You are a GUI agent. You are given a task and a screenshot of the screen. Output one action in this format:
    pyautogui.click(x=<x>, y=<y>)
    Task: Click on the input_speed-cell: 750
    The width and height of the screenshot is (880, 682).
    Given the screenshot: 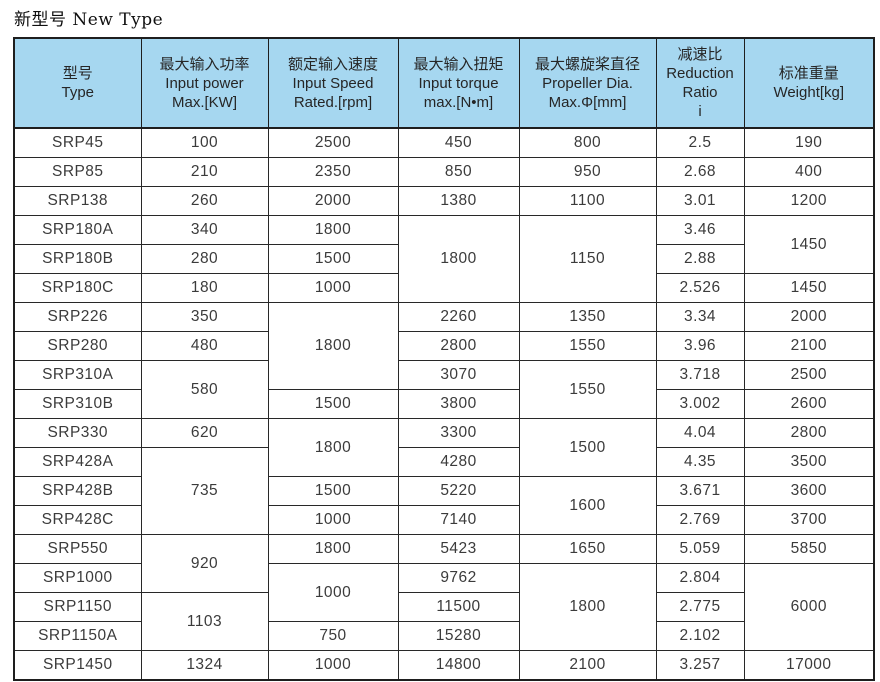 What is the action you would take?
    pyautogui.click(x=333, y=636)
    